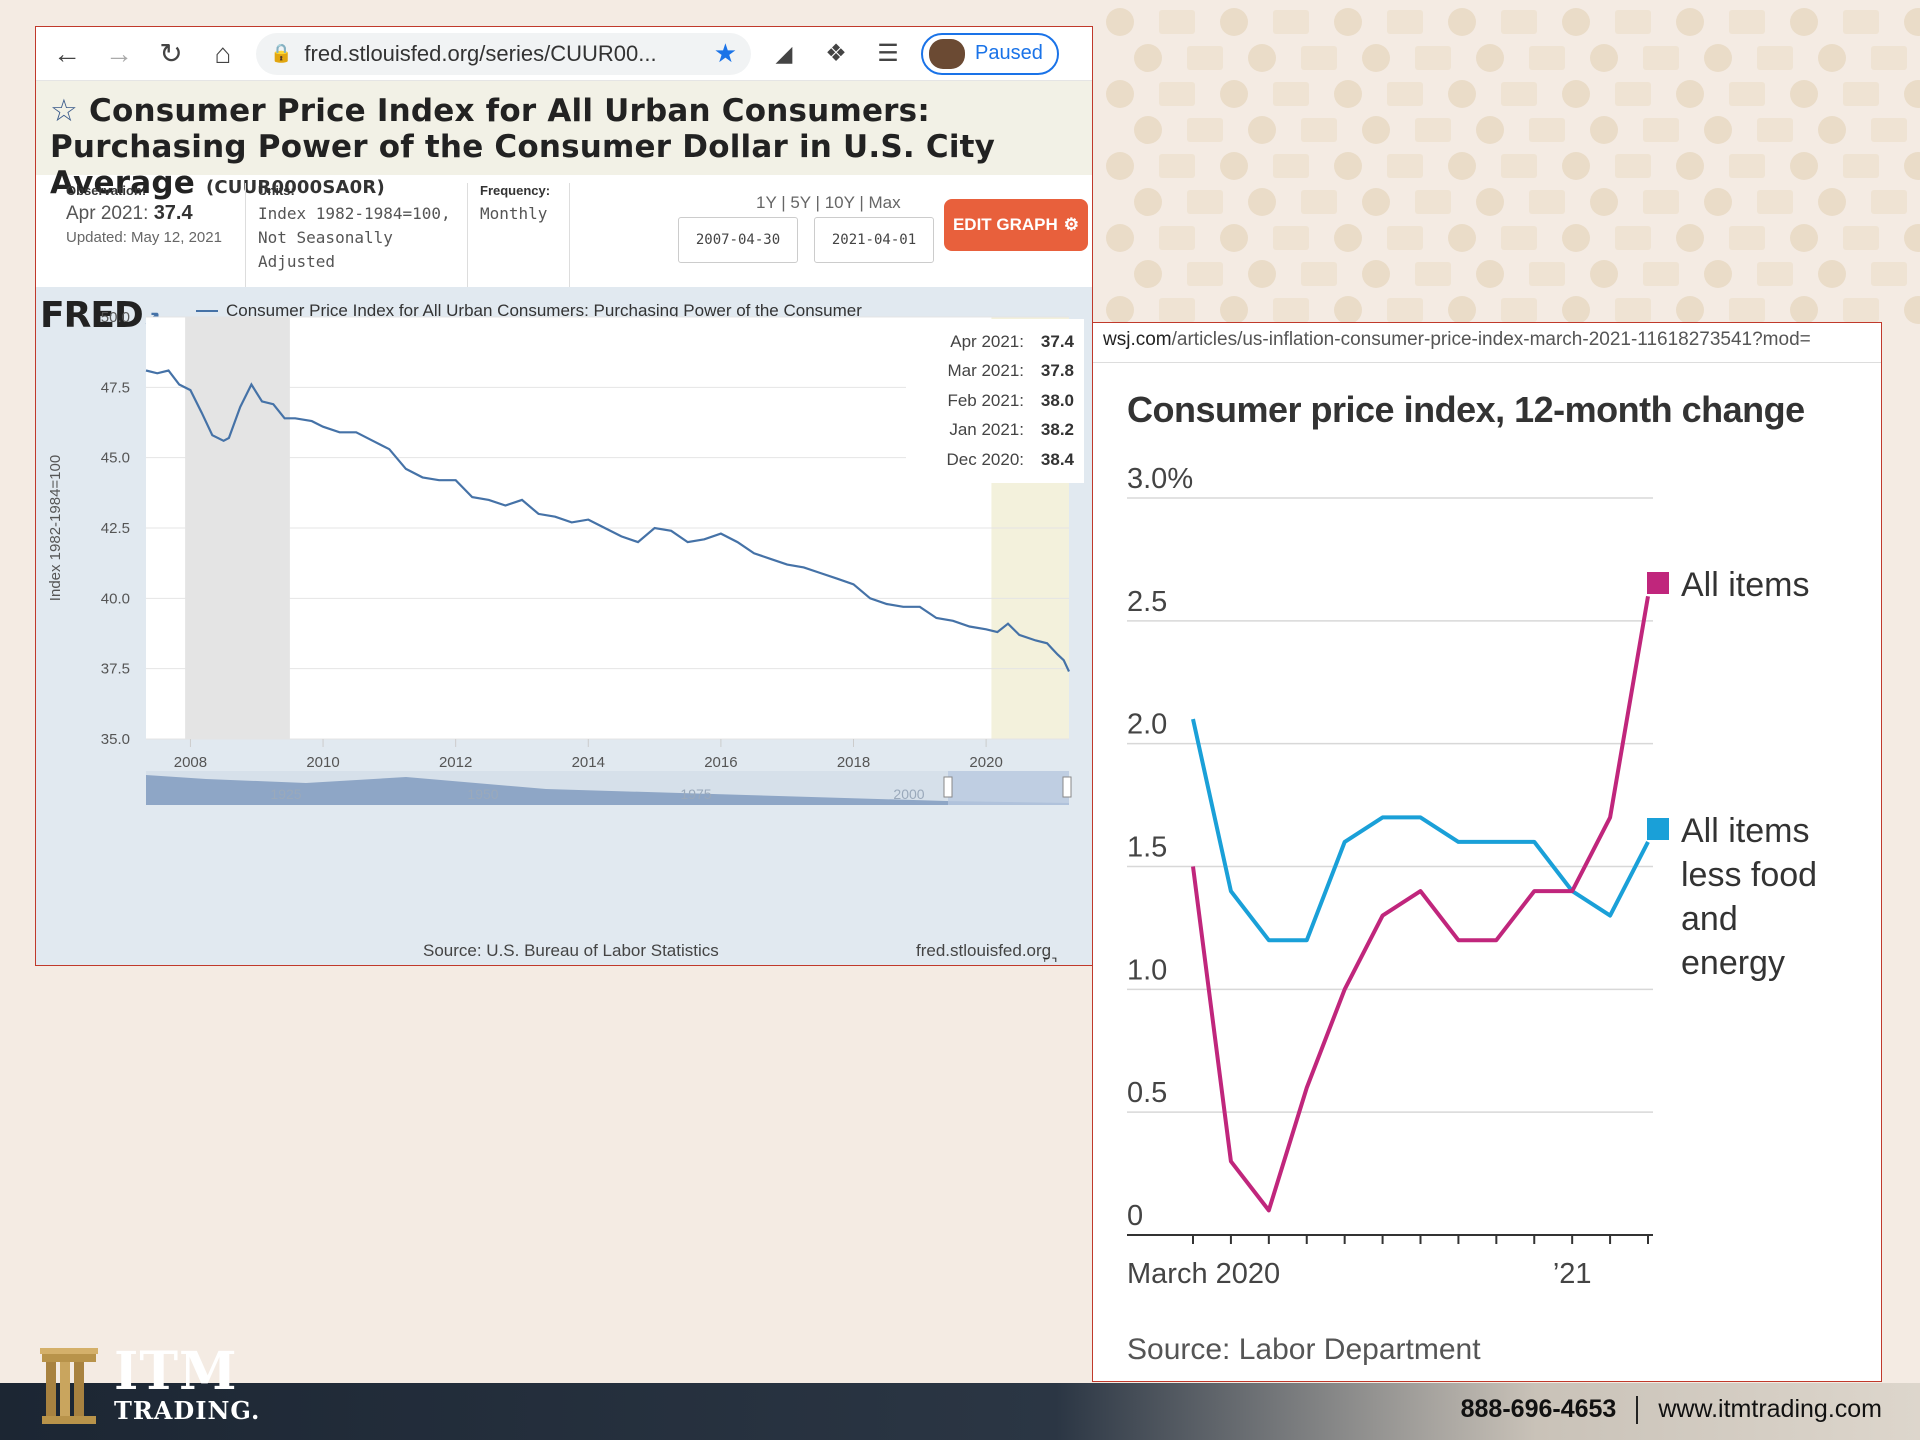 Image resolution: width=1920 pixels, height=1440 pixels. I want to click on tooltip-row: Apr 2021: 37.4, so click(995, 342).